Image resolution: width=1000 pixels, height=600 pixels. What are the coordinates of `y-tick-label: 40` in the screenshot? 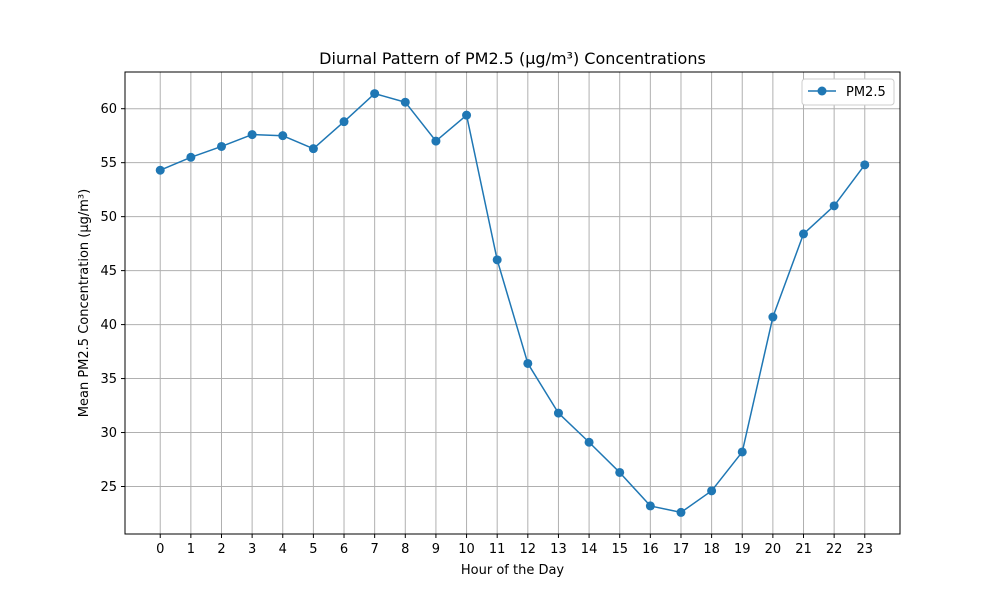 It's located at (108, 325).